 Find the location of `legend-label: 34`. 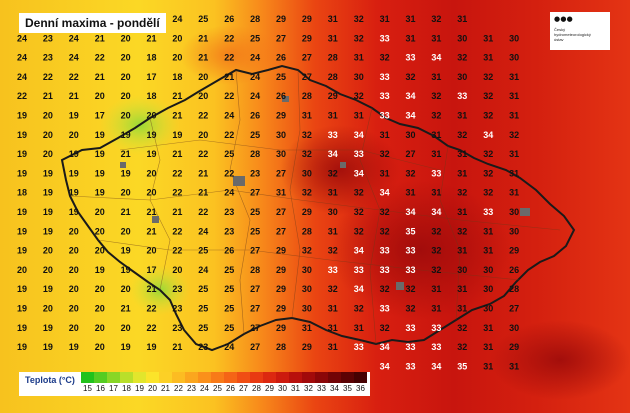

legend-label: 34 is located at coordinates (334, 388).